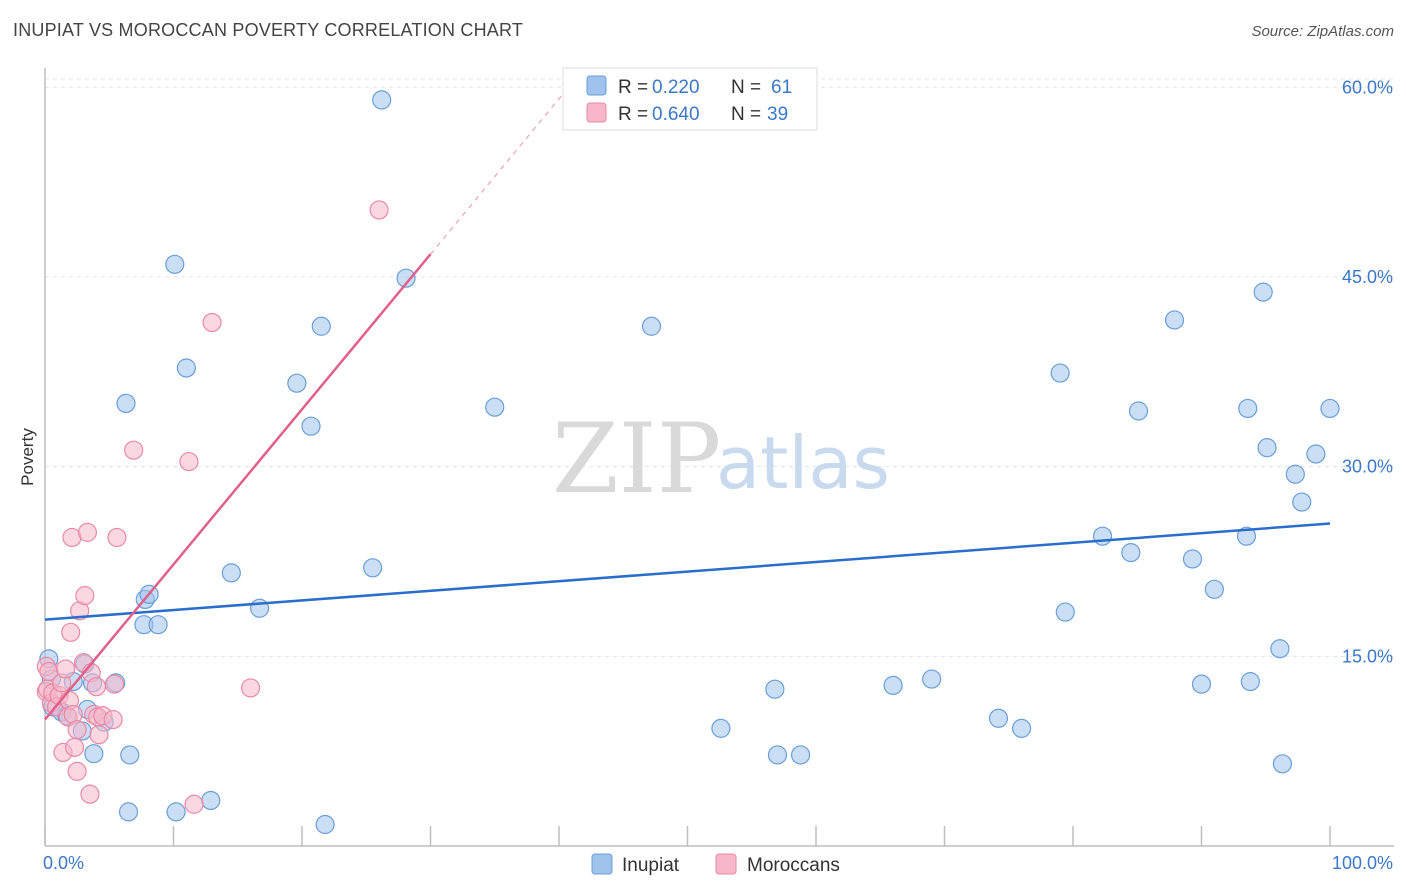  What do you see at coordinates (781, 87) in the screenshot?
I see `legend-n-value-inupiat: 61` at bounding box center [781, 87].